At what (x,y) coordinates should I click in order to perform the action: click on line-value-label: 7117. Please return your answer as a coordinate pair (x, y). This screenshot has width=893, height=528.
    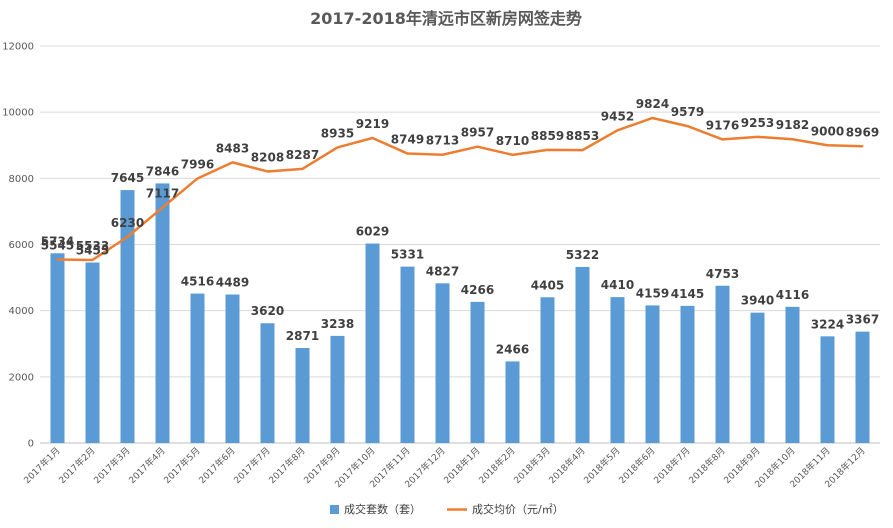
    Looking at the image, I should click on (162, 194).